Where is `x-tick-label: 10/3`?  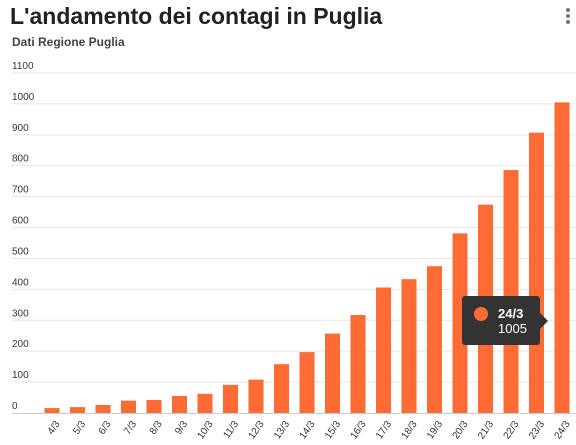
x-tick-label: 10/3 is located at coordinates (206, 430).